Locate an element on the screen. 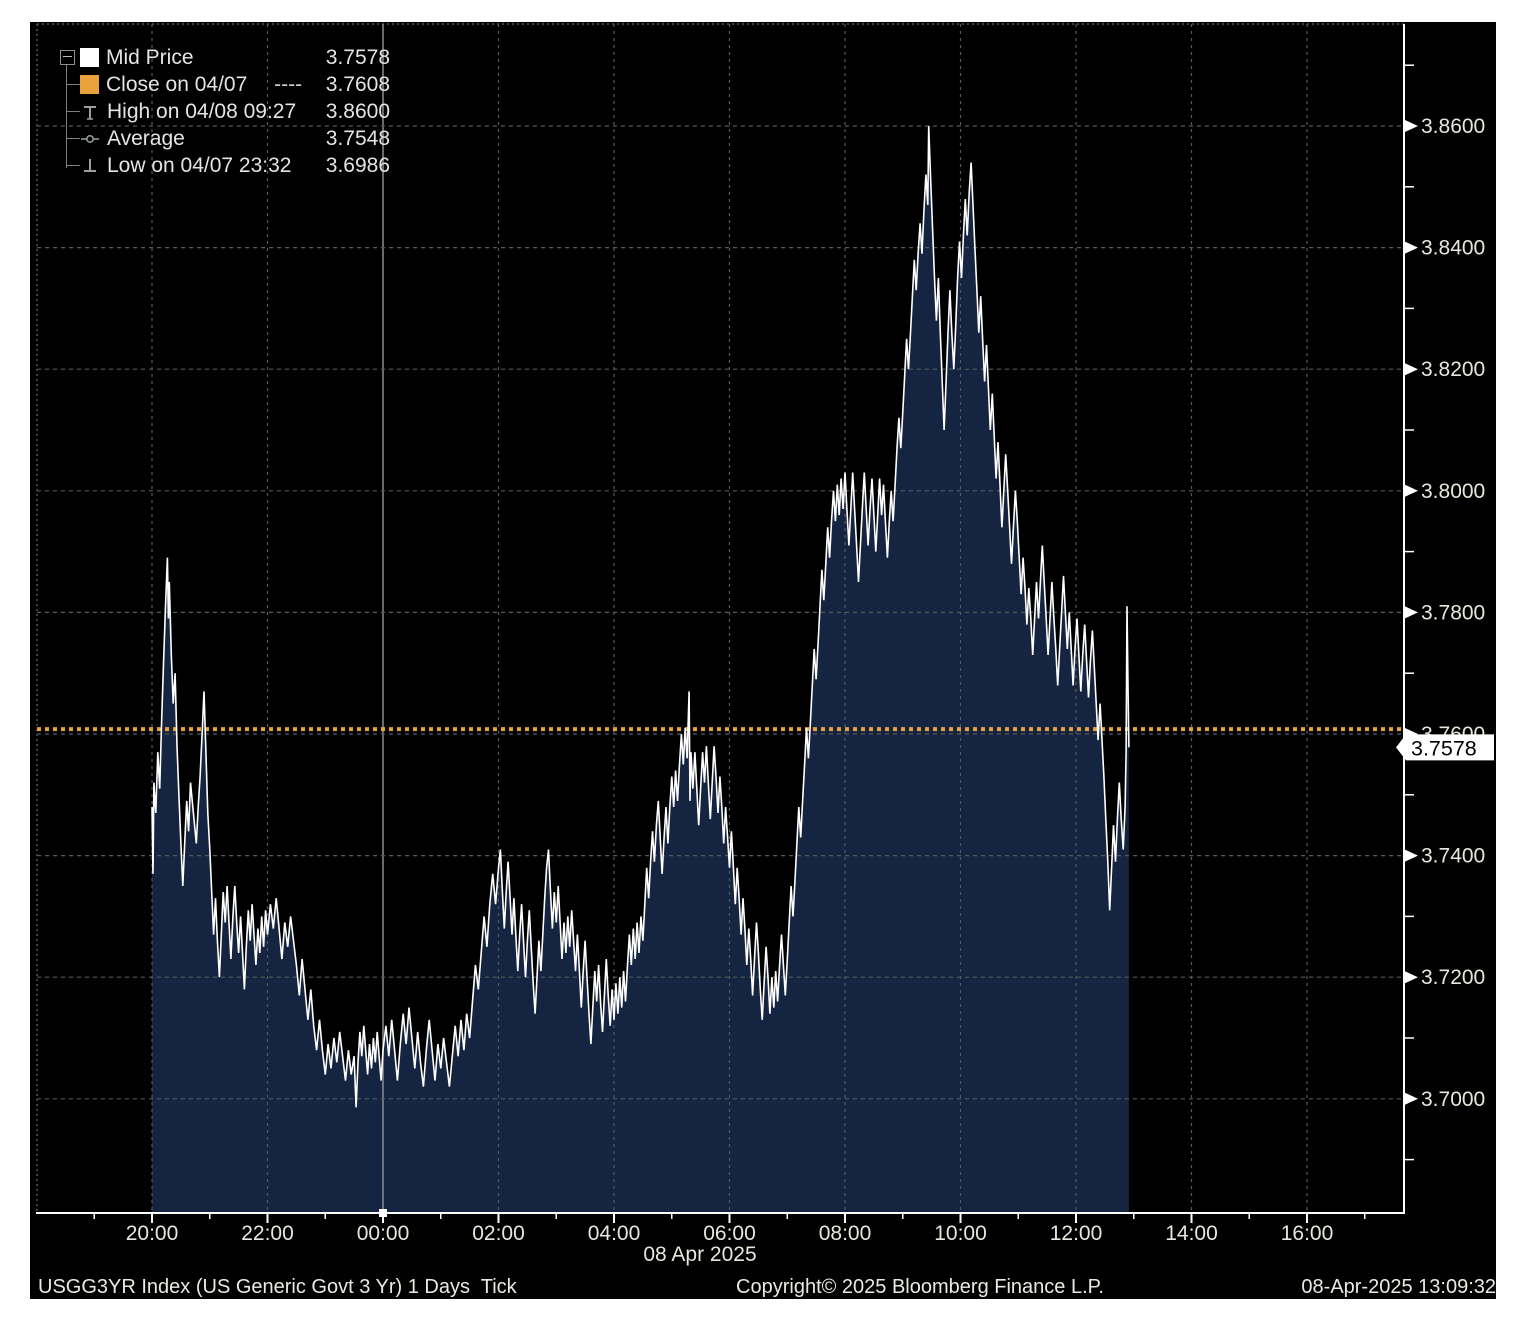 The width and height of the screenshot is (1518, 1322). last-price-tag is located at coordinates (1445, 747).